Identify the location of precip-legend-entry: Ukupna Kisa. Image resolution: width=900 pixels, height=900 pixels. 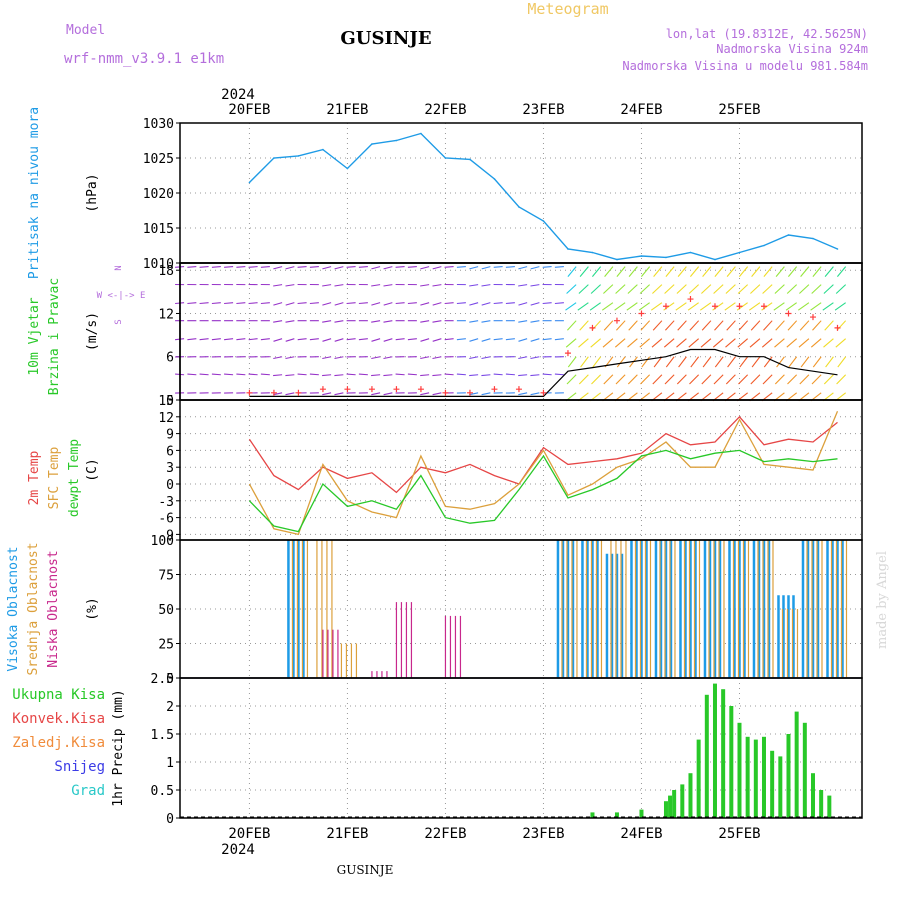
(58, 695).